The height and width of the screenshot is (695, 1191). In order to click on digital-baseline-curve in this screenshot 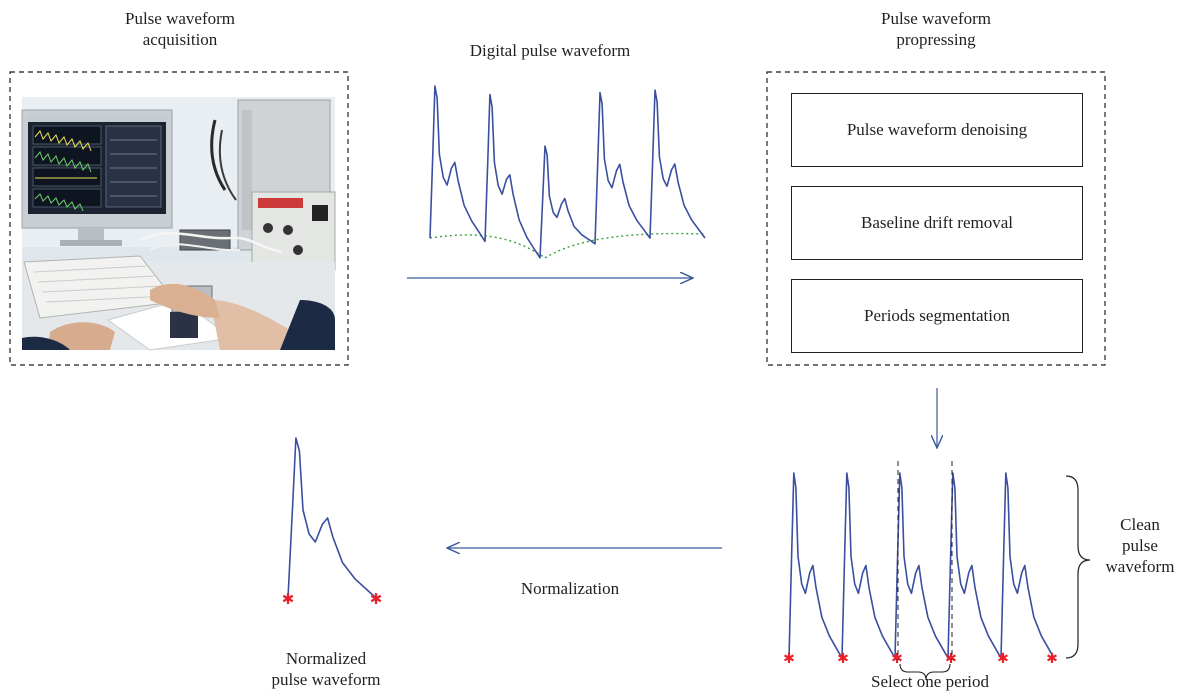, I will do `click(567, 245)`.